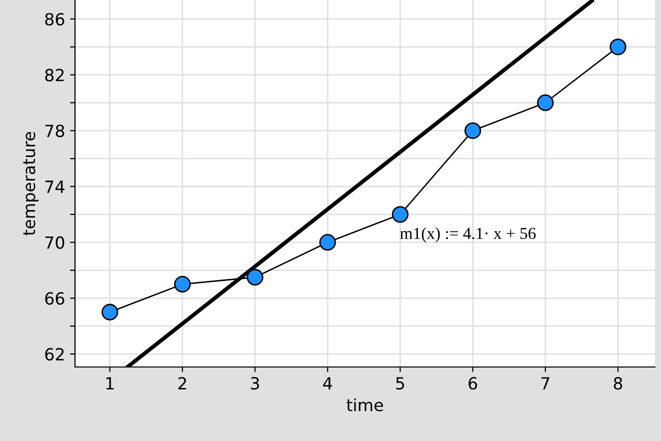  Describe the element at coordinates (468, 234) in the screenshot. I see `annotation: m1(x) := 4.1· x + 56` at that location.